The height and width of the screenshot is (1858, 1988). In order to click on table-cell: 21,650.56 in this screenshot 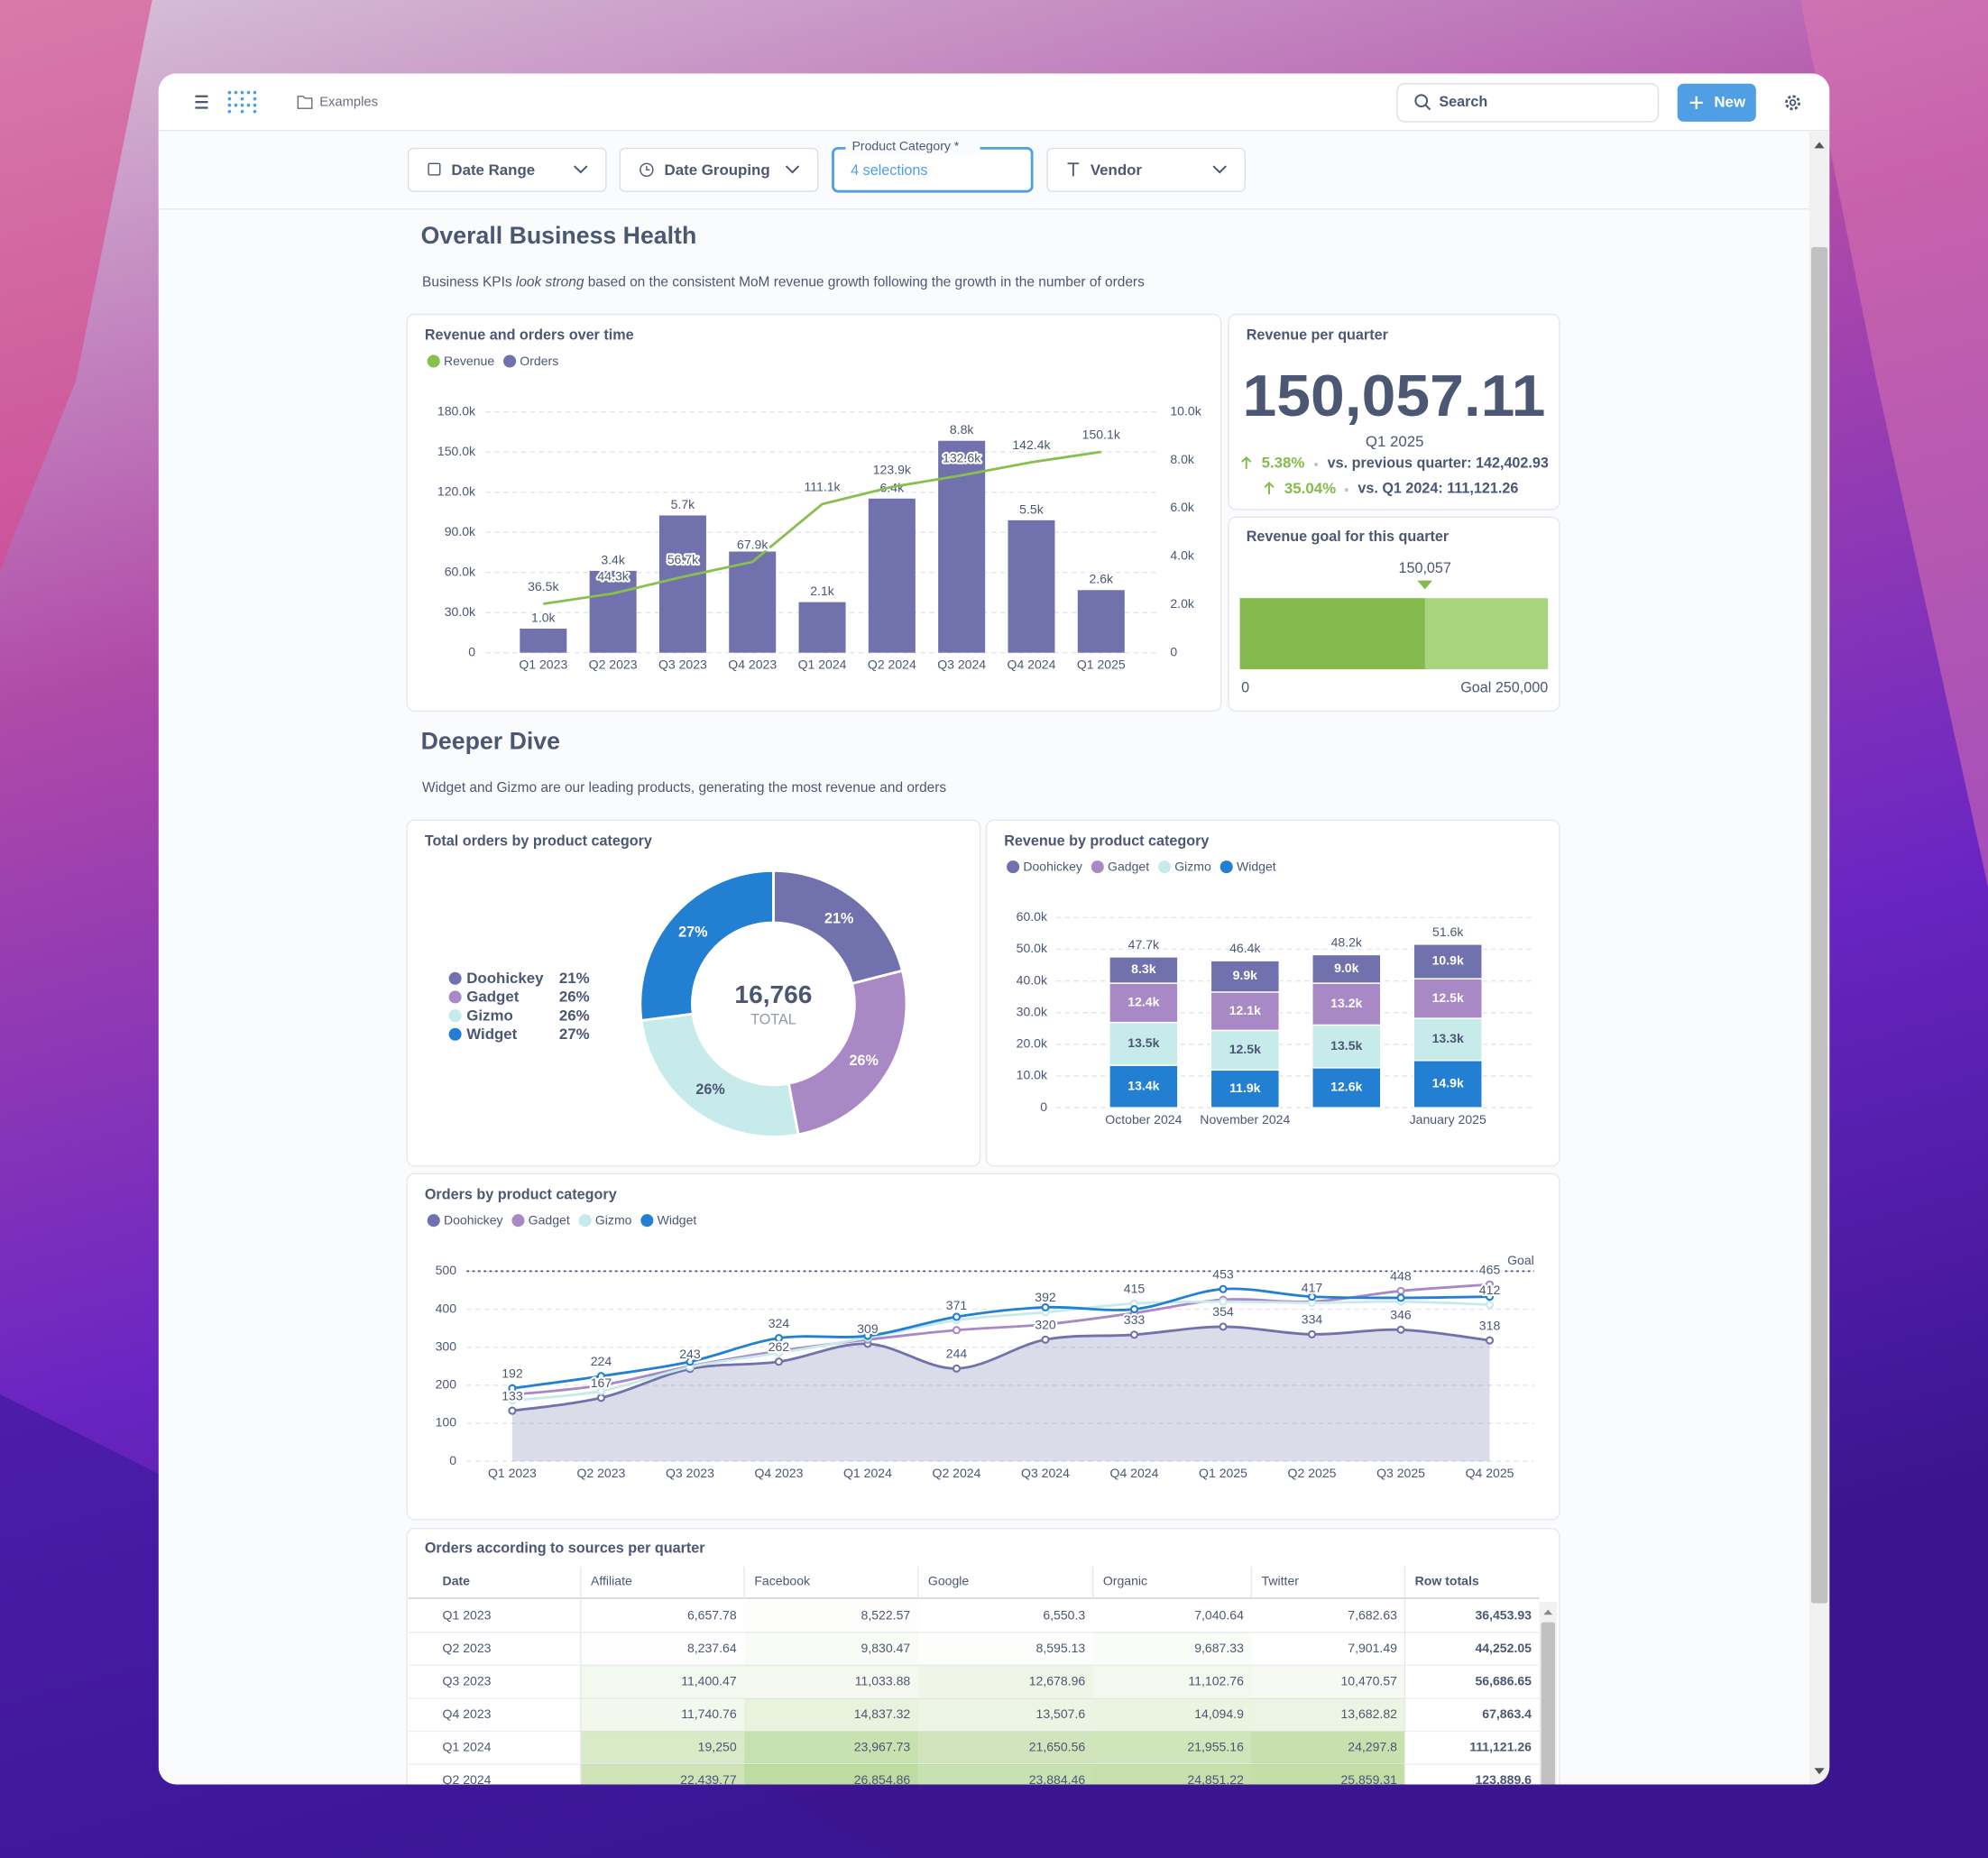, I will do `click(1057, 1746)`.